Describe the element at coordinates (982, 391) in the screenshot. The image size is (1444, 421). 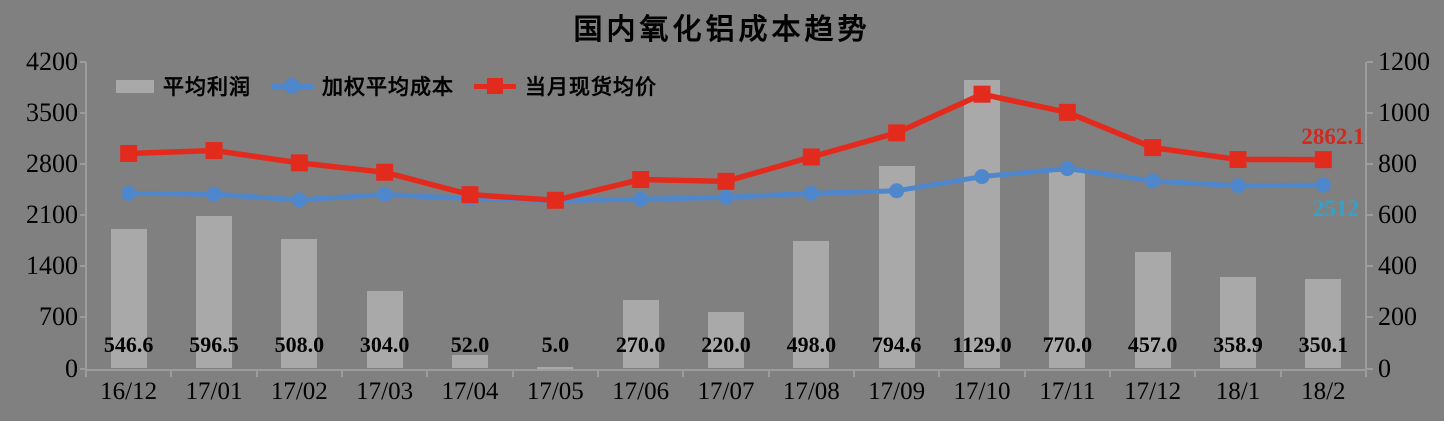
I see `x-tick-label: 17/10` at that location.